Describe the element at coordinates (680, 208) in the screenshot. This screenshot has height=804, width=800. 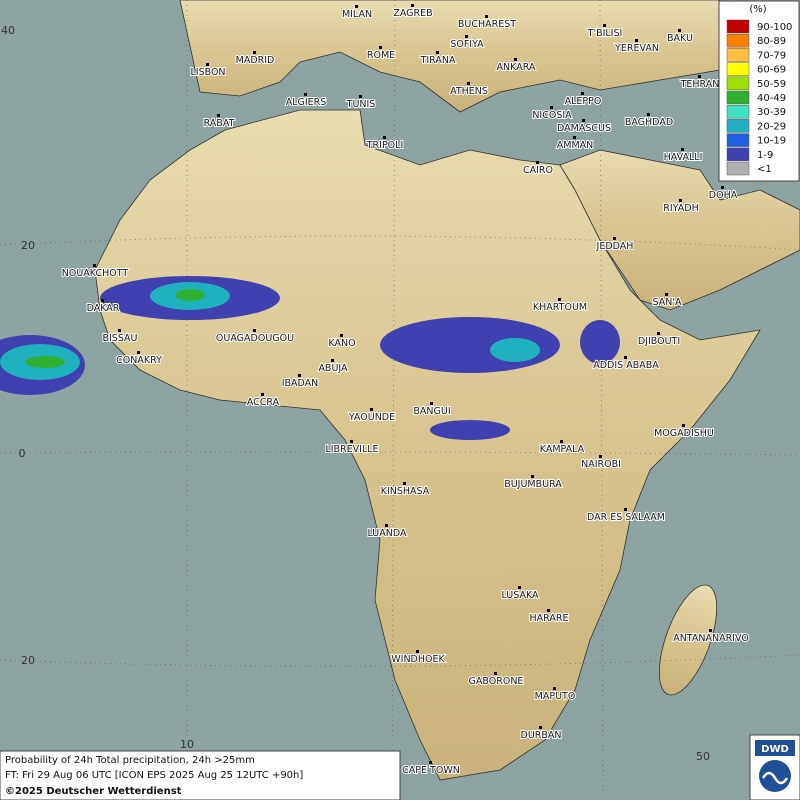
I see `city-label: RIYADH` at that location.